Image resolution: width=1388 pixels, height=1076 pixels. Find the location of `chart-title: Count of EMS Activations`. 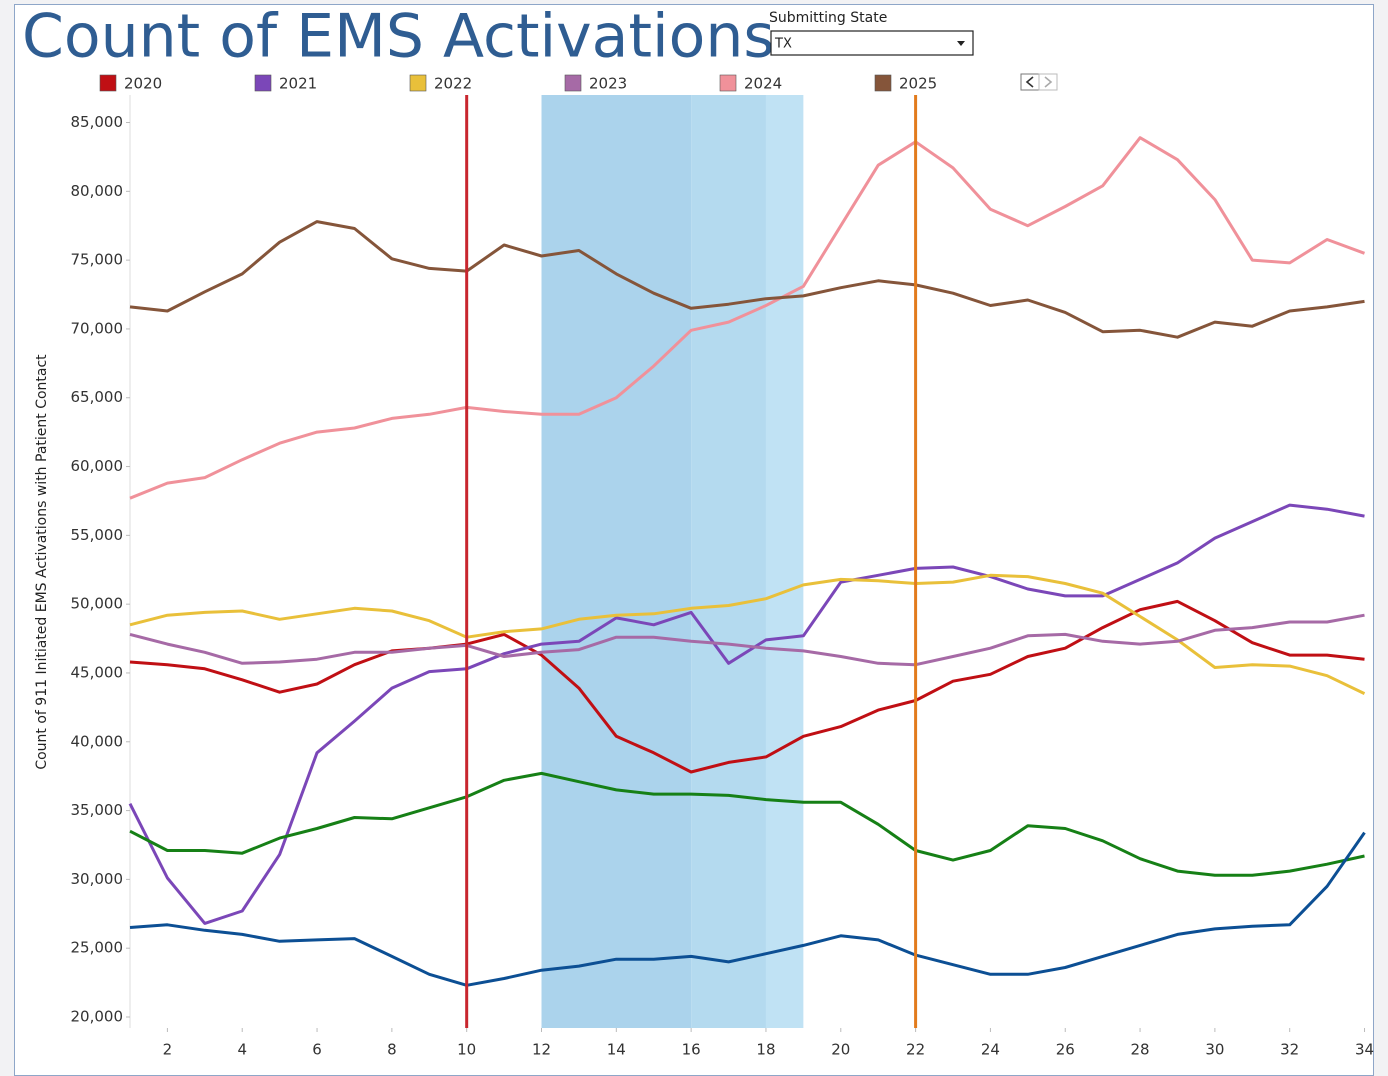

chart-title: Count of EMS Activations is located at coordinates (398, 37).